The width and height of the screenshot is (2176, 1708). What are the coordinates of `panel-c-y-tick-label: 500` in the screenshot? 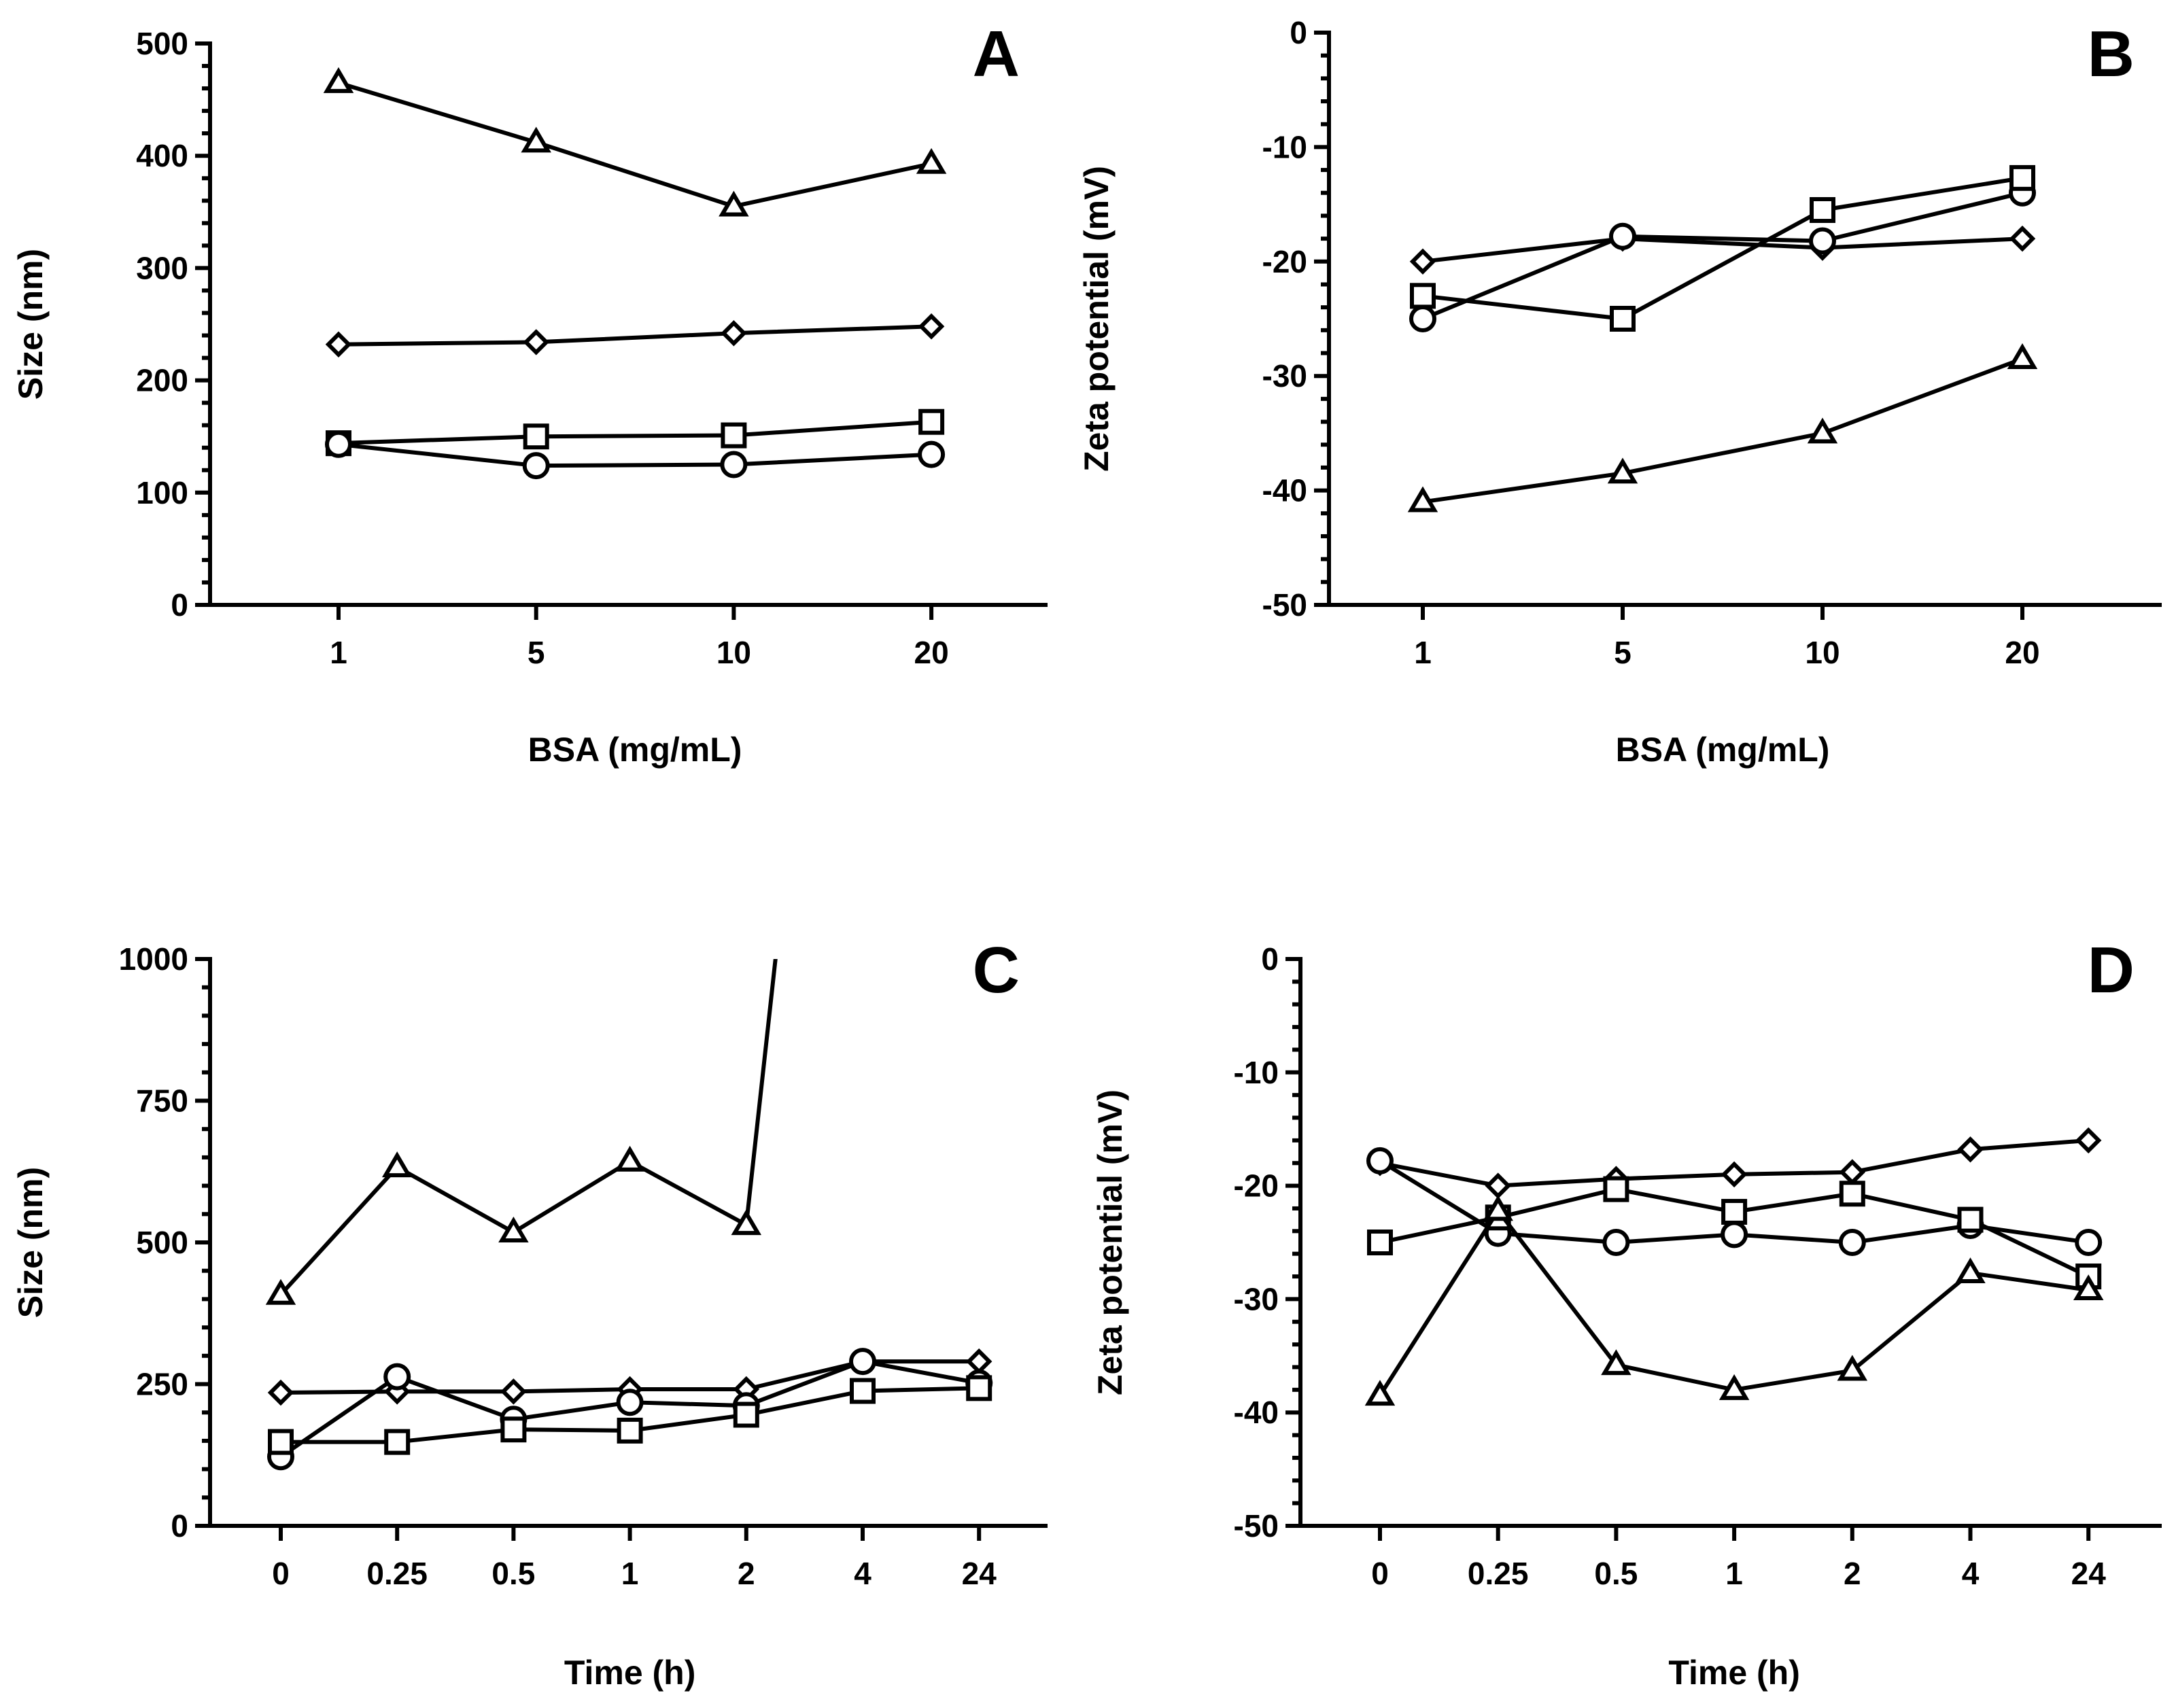 It's located at (162, 1242).